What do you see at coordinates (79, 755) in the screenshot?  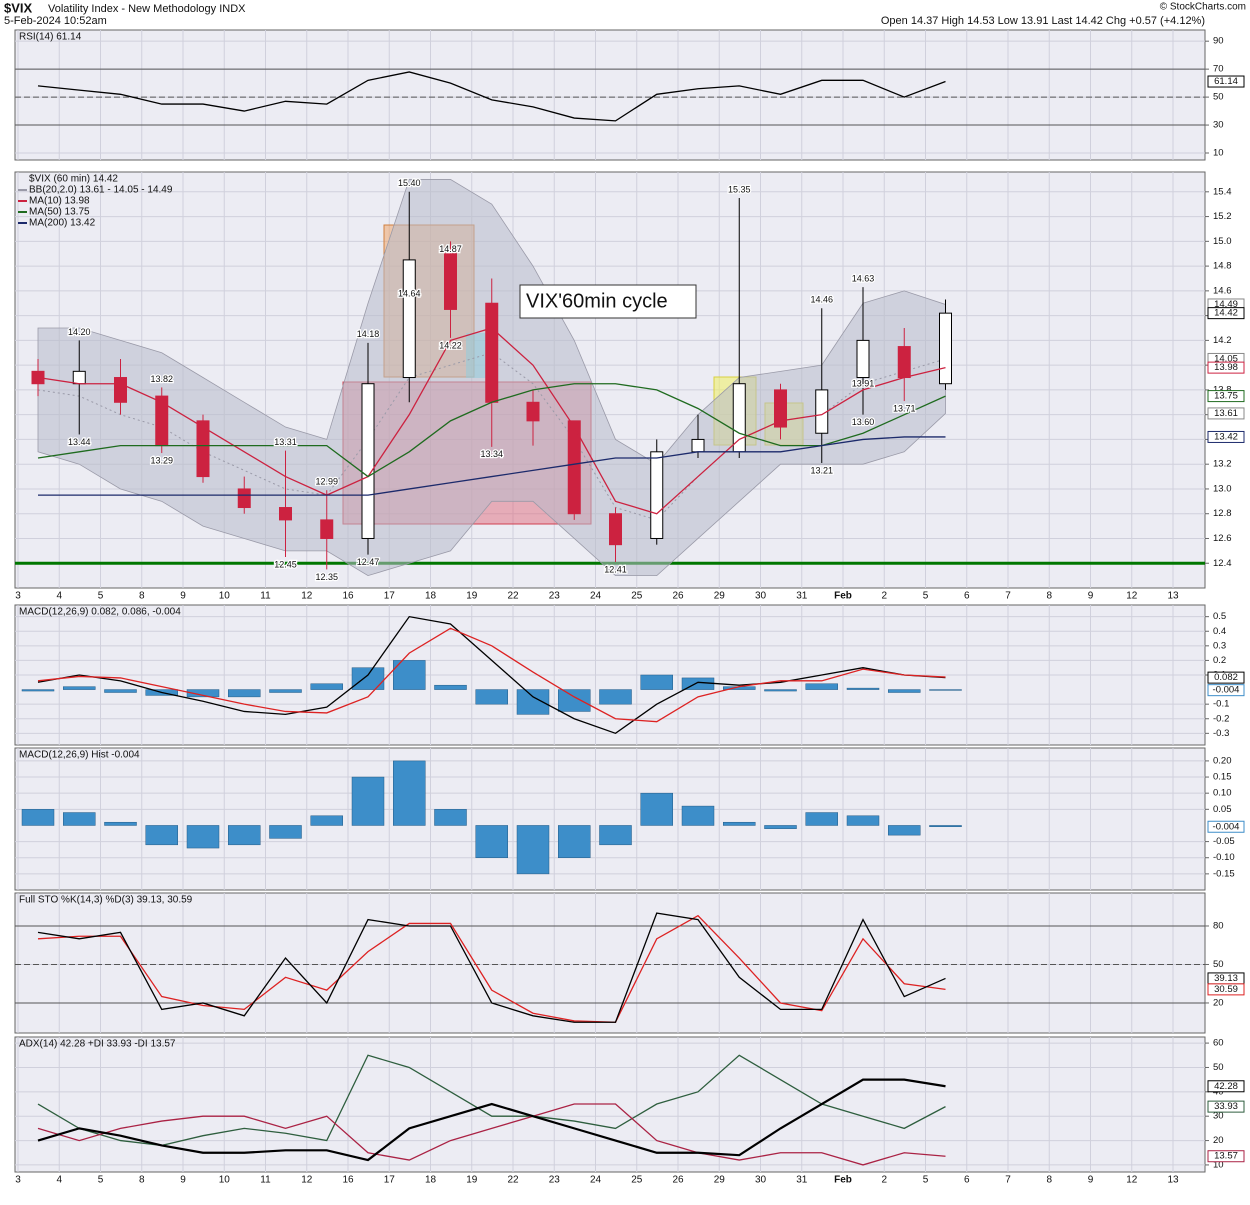 I see `panel-title: MACD(12,26,9) Hist -0.004` at bounding box center [79, 755].